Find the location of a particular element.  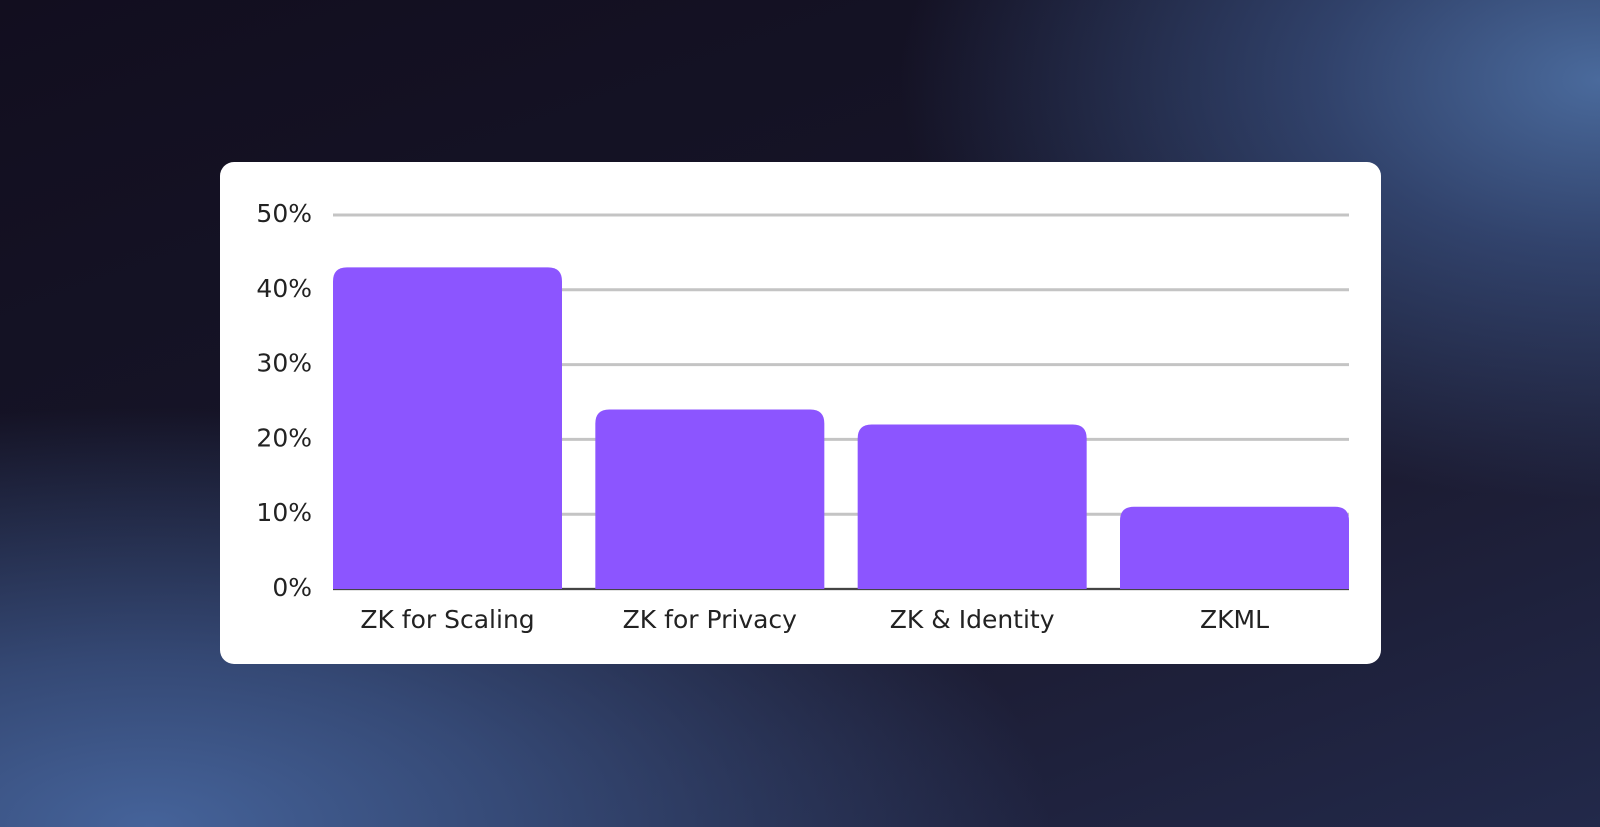

y-tick-label: 0% is located at coordinates (292, 587).